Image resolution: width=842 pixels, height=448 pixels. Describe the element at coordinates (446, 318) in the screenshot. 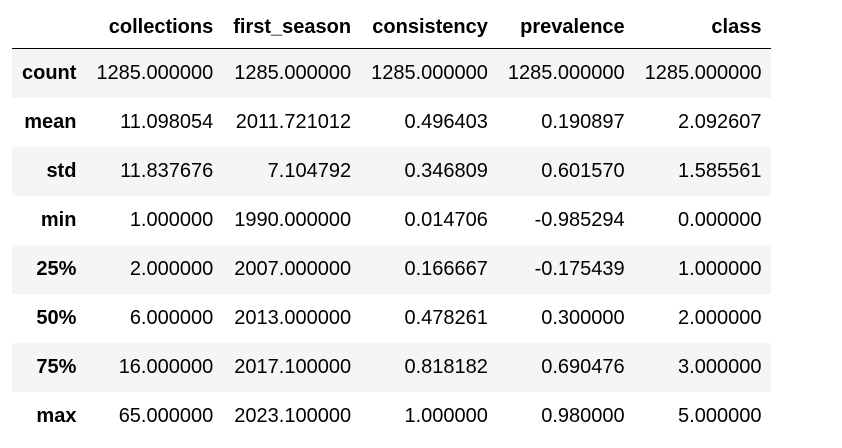

I see `table-cell: 0.478261` at that location.